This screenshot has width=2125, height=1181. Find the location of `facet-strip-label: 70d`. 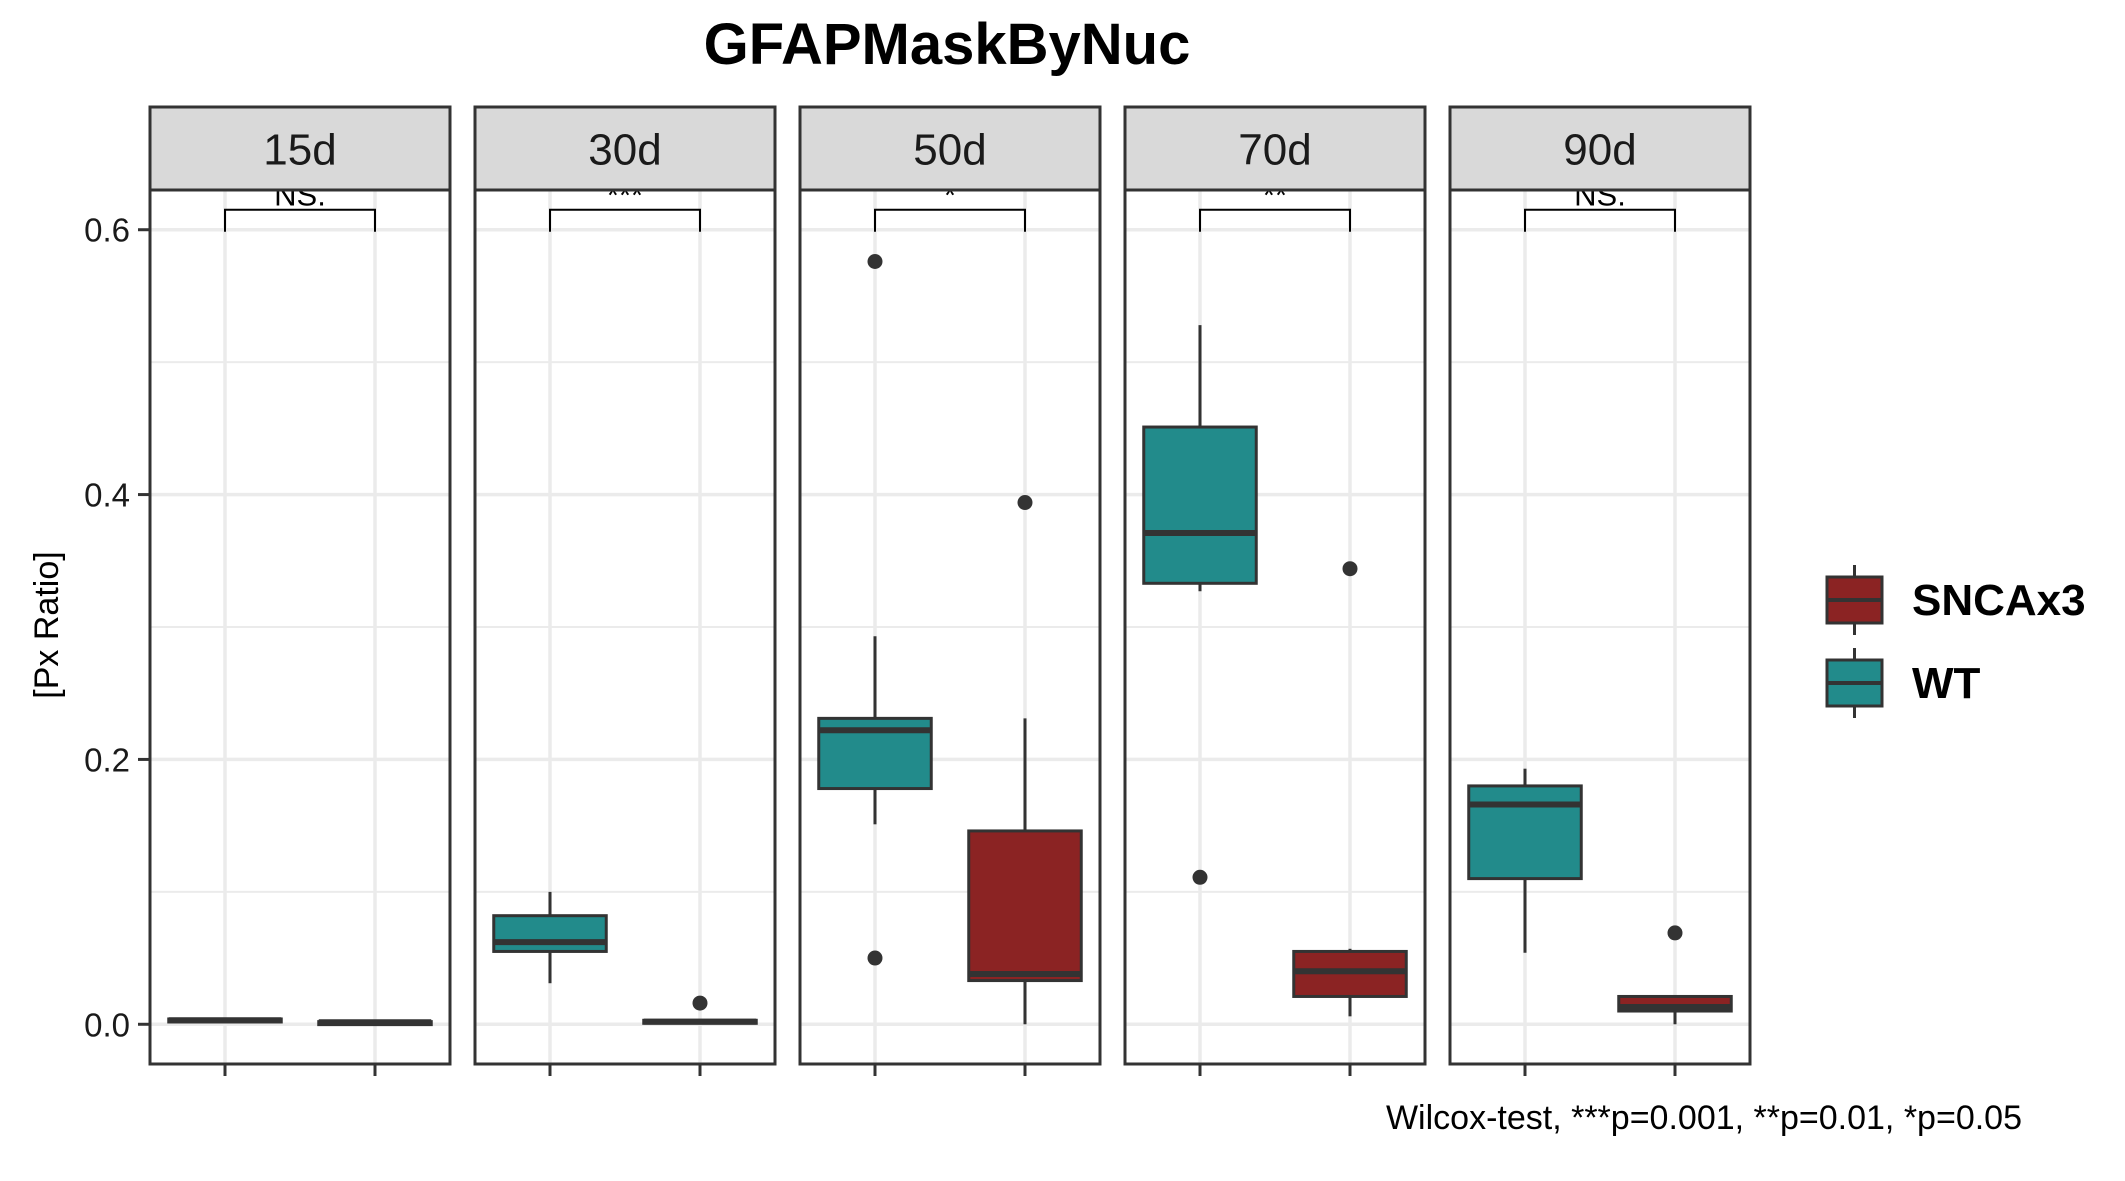

facet-strip-label: 70d is located at coordinates (1274, 150).